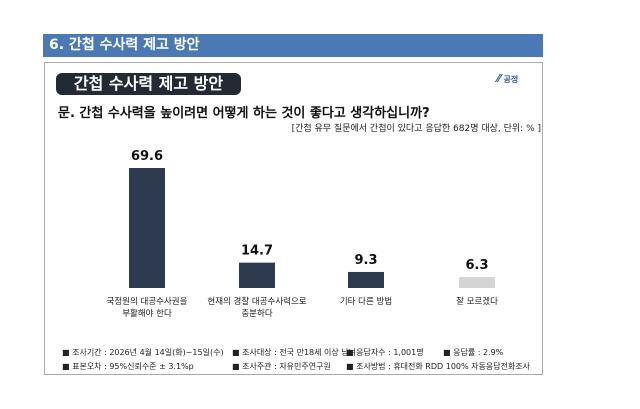 This screenshot has width=640, height=409. I want to click on logo: ⁄⁄ 공정, so click(508, 78).